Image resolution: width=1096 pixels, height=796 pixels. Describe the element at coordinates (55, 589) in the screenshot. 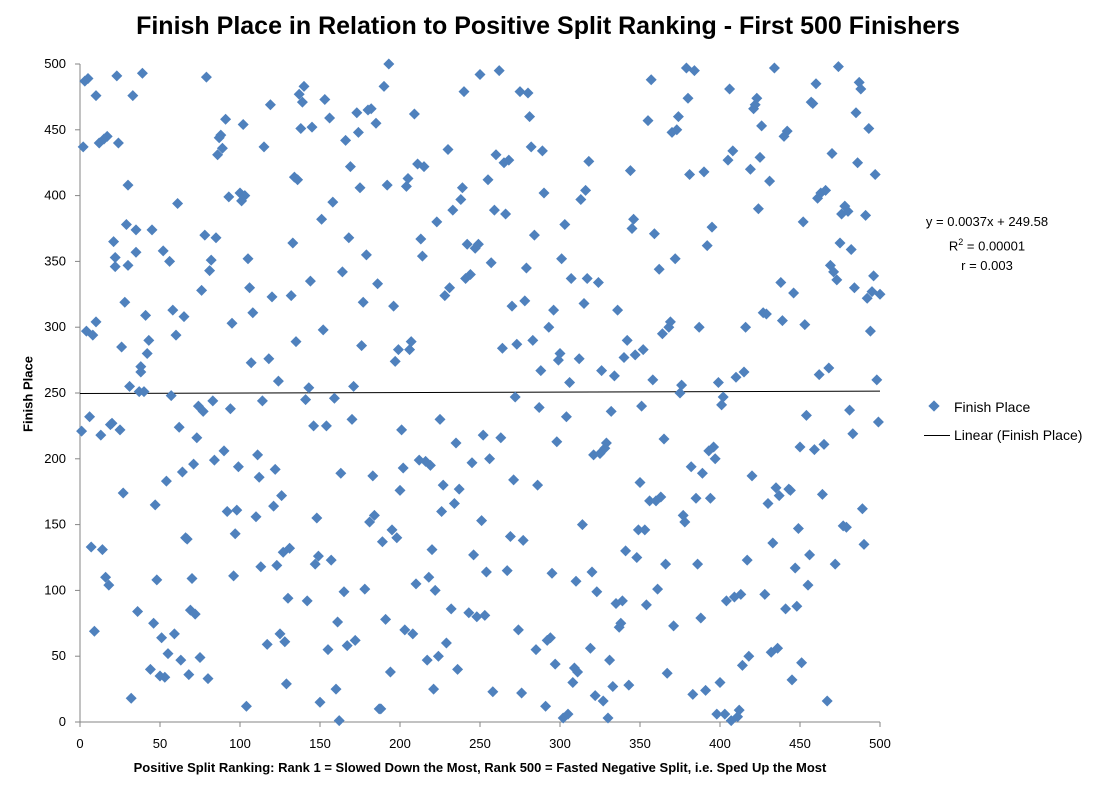

I see `y-tick-label: 100` at that location.